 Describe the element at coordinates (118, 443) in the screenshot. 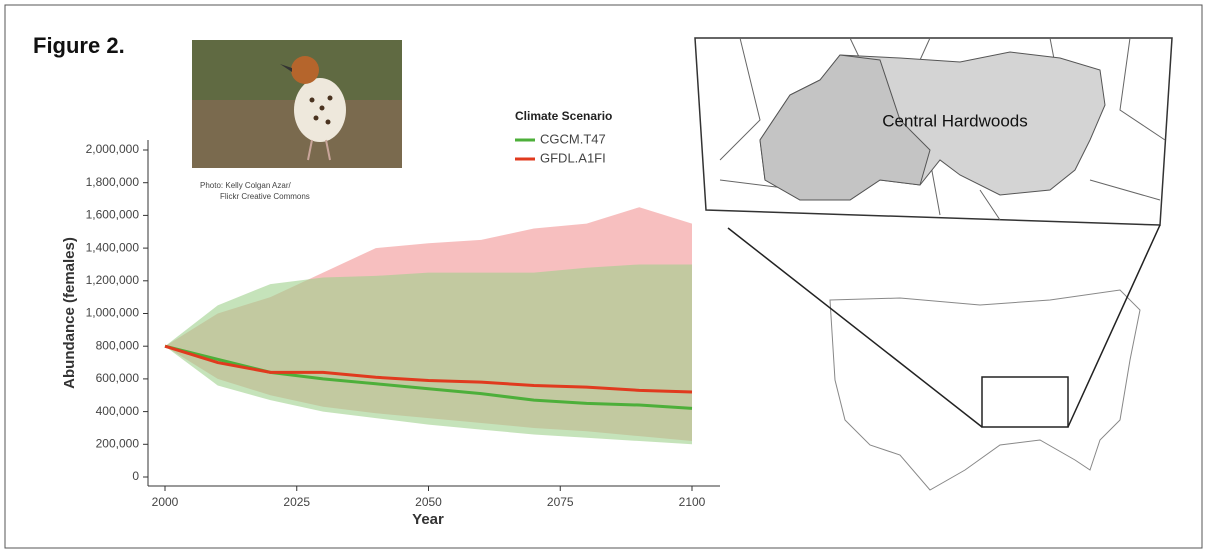

I see `y-tick-label: 200,000` at that location.